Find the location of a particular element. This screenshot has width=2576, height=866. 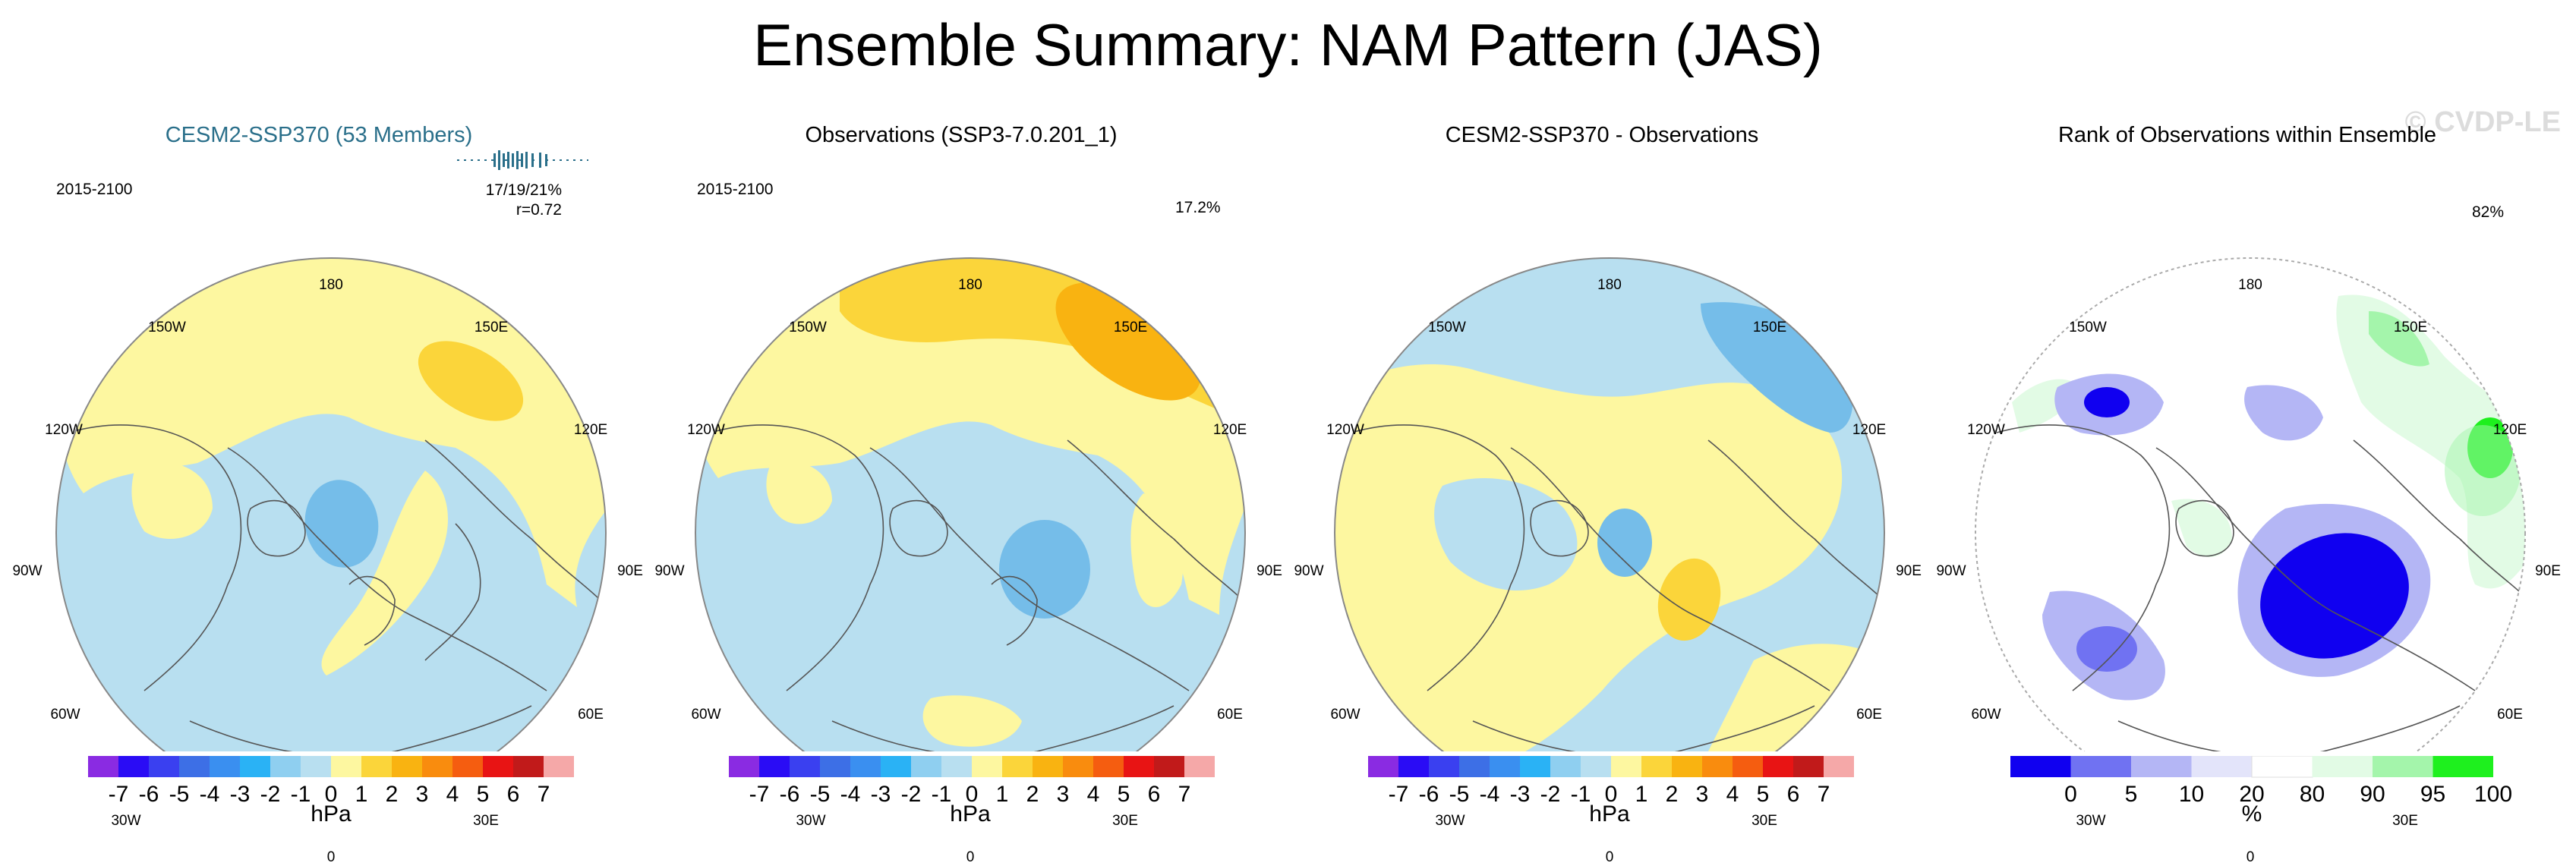

negative-region-arctic is located at coordinates (1506, 534).